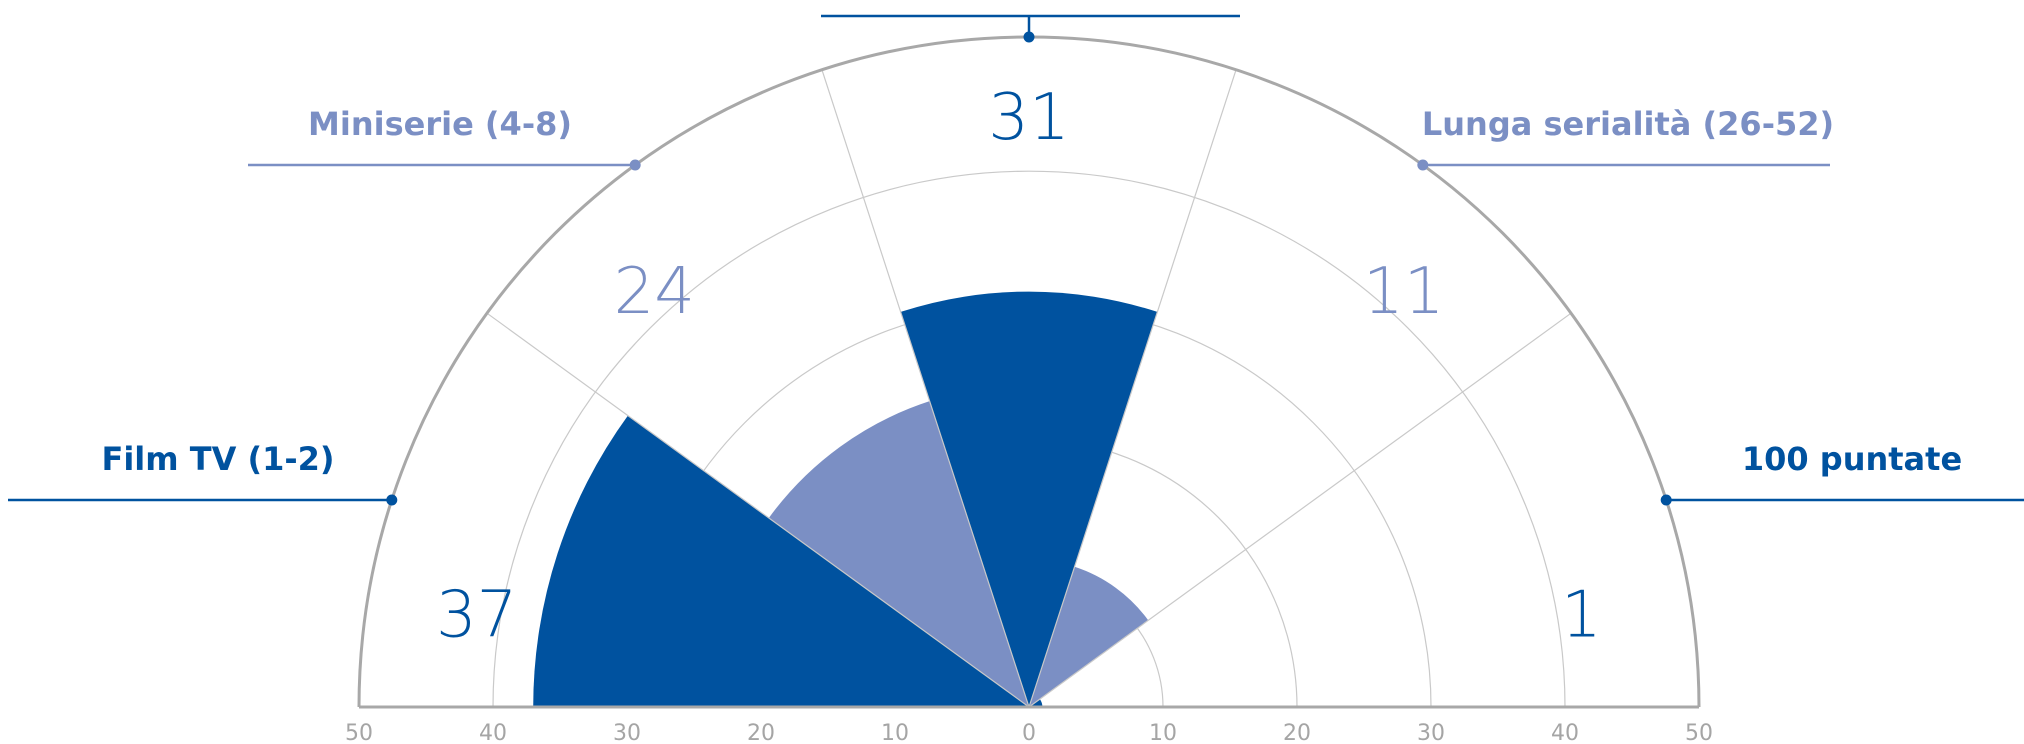 The width and height of the screenshot is (2024, 744). Describe the element at coordinates (217, 459) in the screenshot. I see `category-label-0: Film TV (1-2)` at that location.